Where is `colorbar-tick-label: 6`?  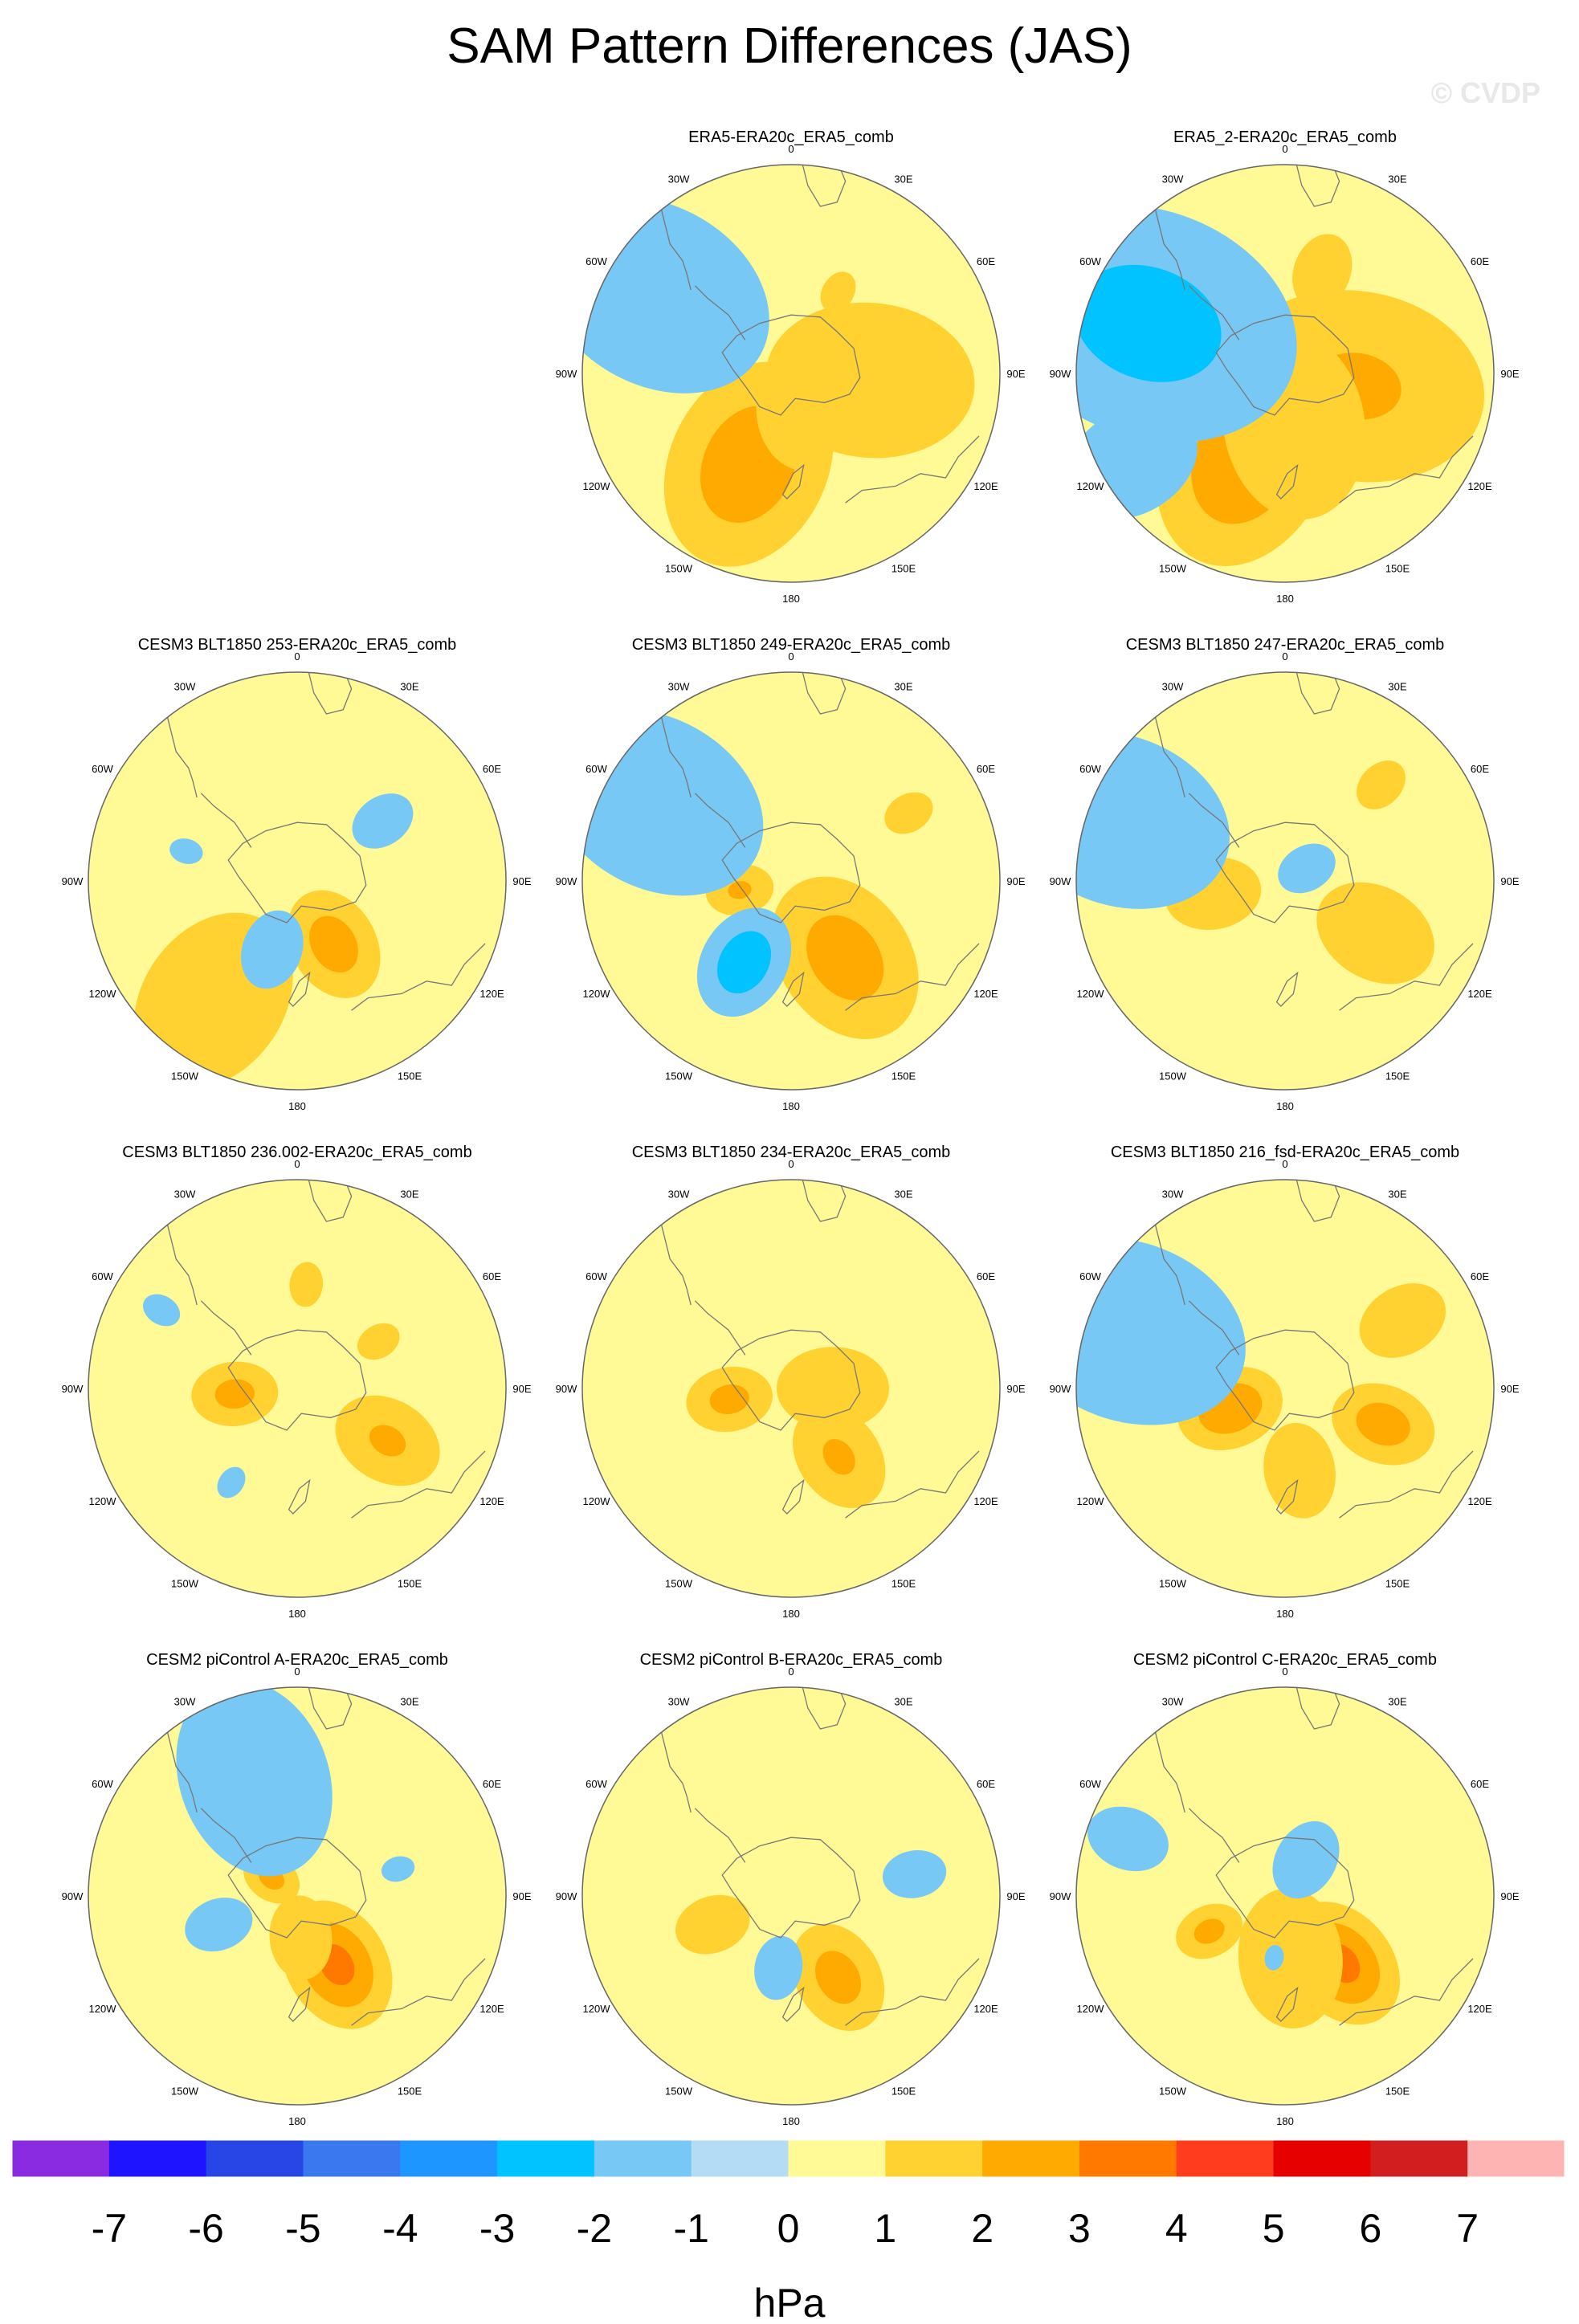 colorbar-tick-label: 6 is located at coordinates (1370, 2228).